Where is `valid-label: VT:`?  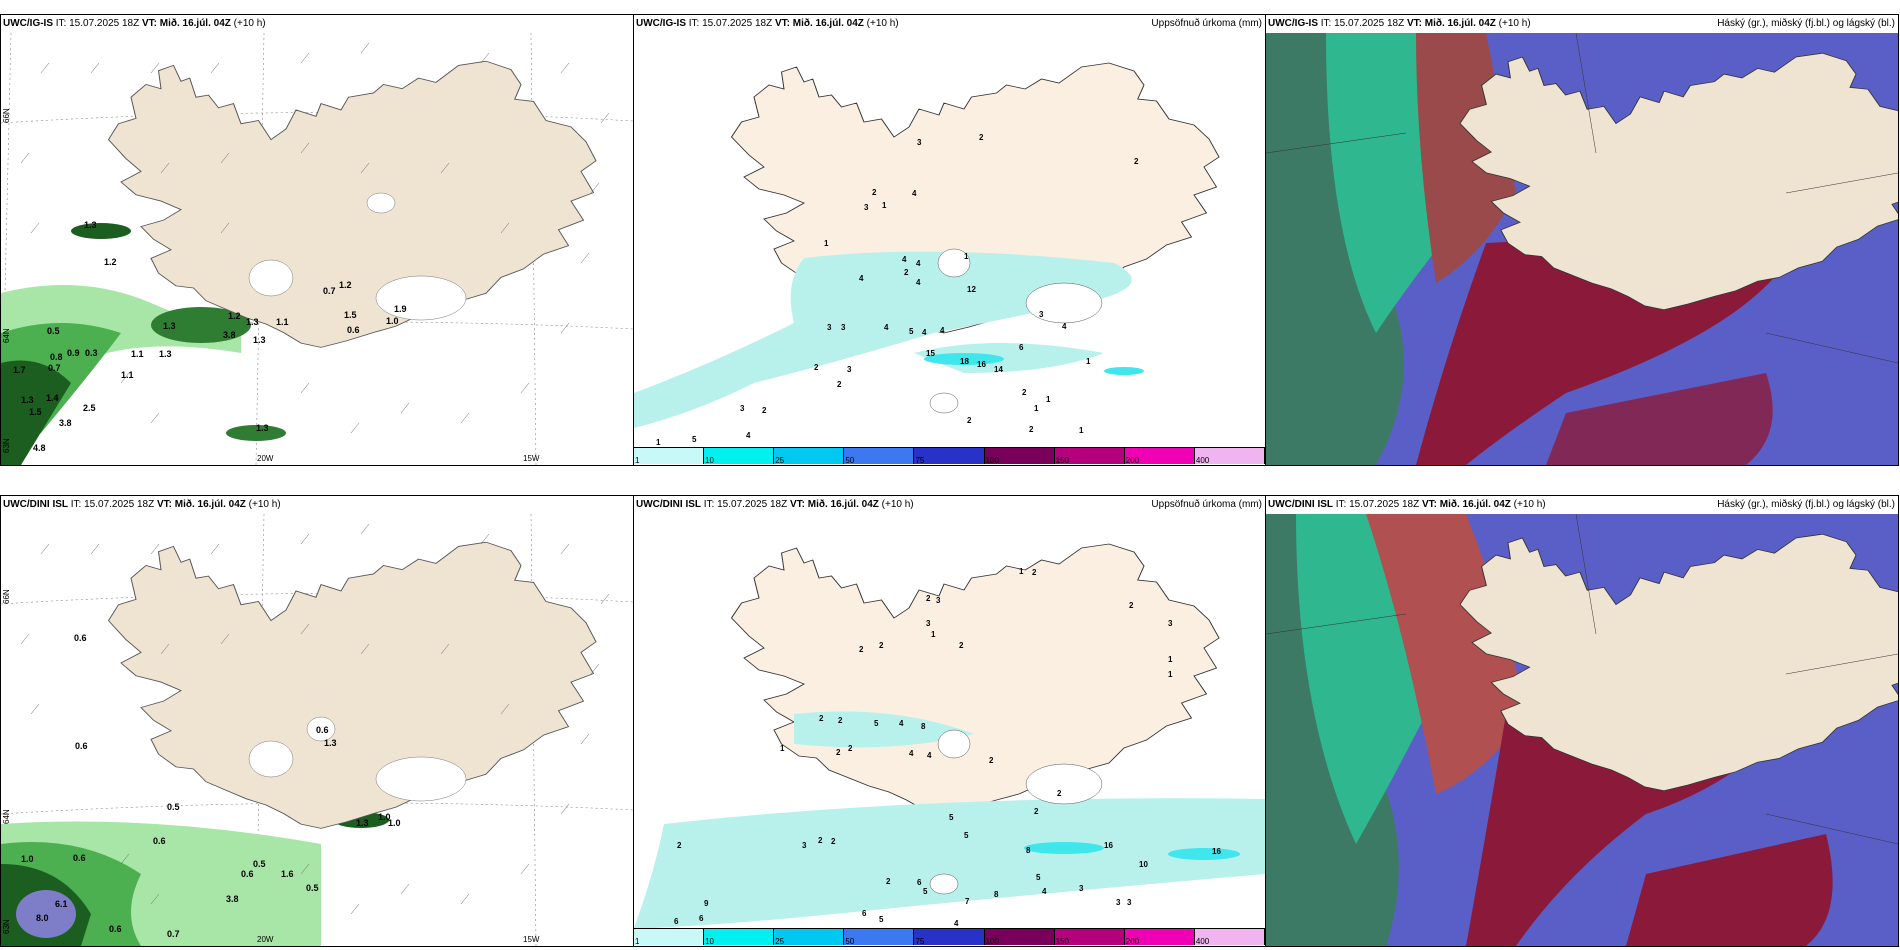
valid-label: VT: is located at coordinates (1429, 504).